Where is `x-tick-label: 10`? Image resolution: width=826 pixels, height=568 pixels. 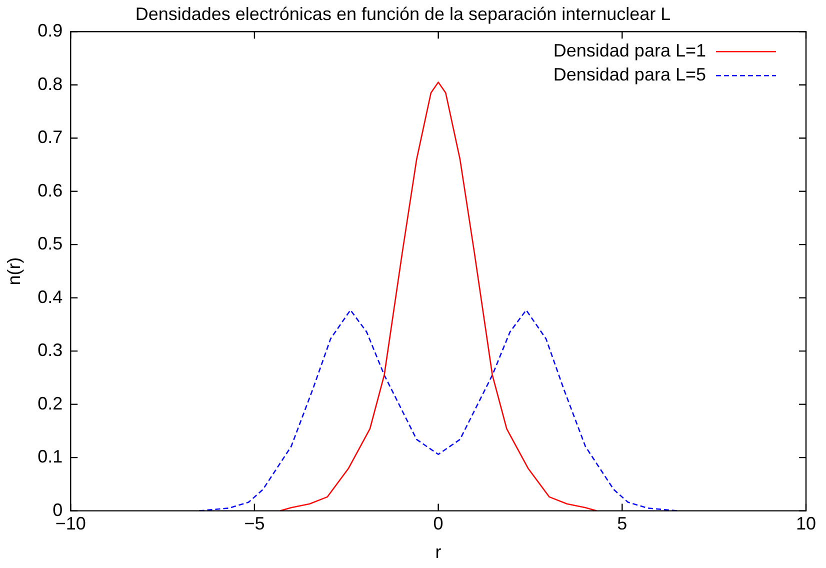
x-tick-label: 10 is located at coordinates (806, 524).